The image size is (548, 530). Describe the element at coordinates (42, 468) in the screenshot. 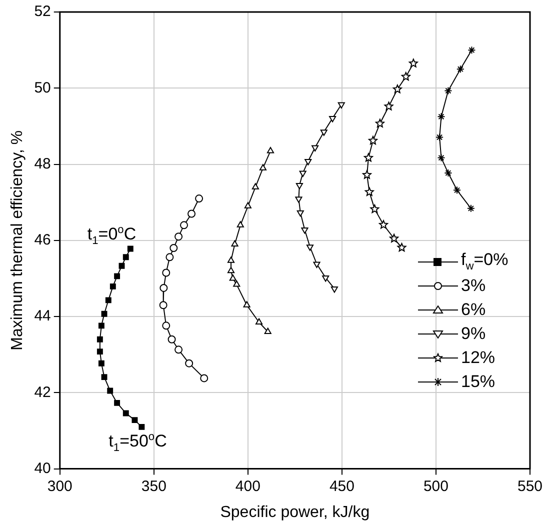

I see `y-tick-label: 40` at that location.